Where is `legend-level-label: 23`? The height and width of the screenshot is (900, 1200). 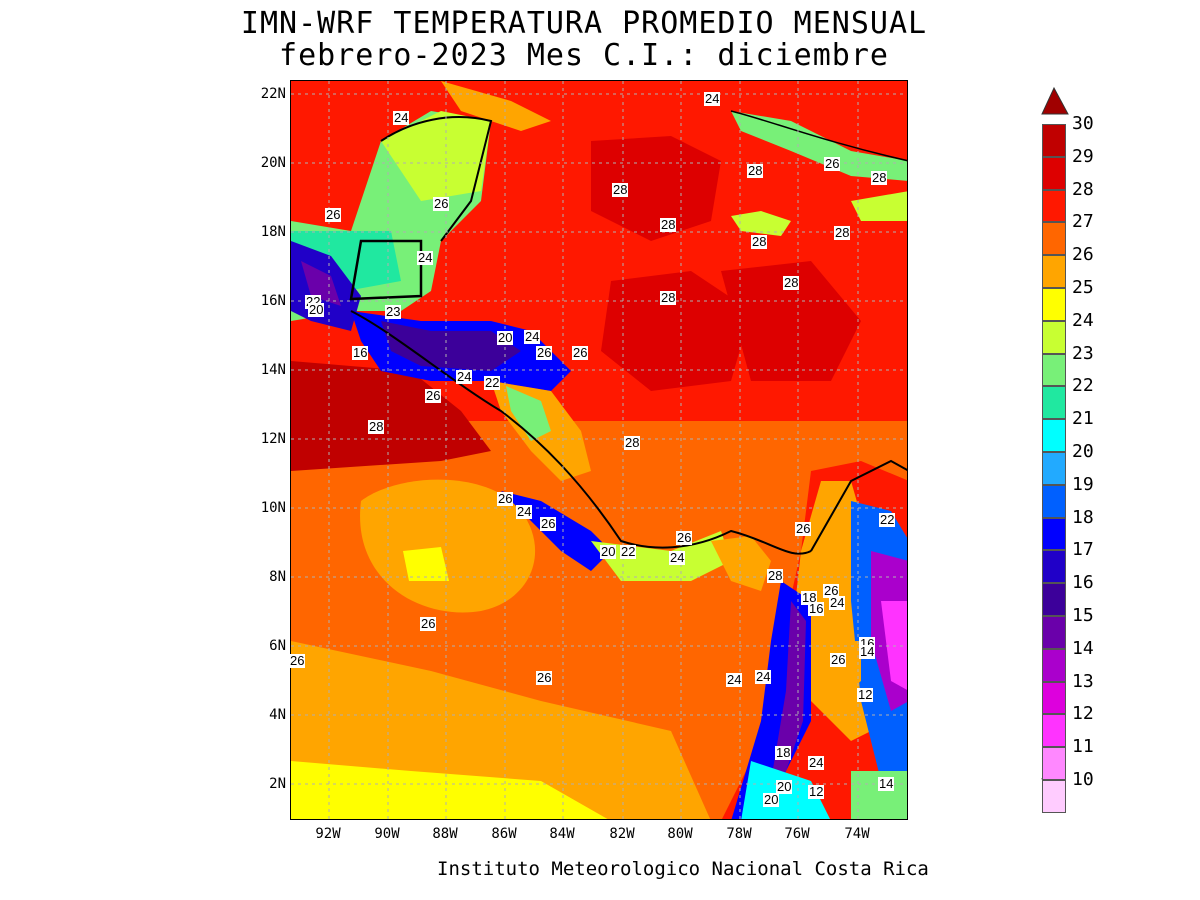 legend-level-label: 23 is located at coordinates (1083, 353).